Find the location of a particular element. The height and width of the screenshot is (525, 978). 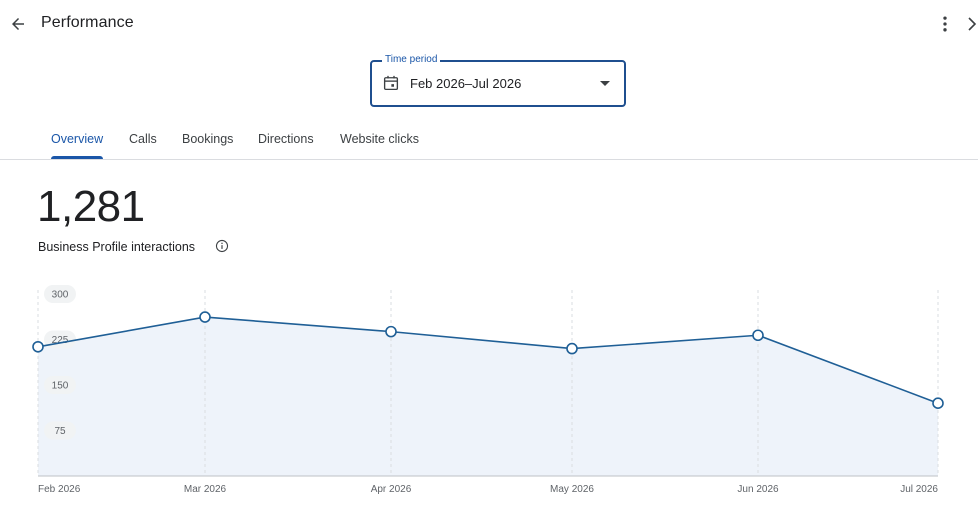

x-tick-label: Feb 2026 is located at coordinates (59, 489).